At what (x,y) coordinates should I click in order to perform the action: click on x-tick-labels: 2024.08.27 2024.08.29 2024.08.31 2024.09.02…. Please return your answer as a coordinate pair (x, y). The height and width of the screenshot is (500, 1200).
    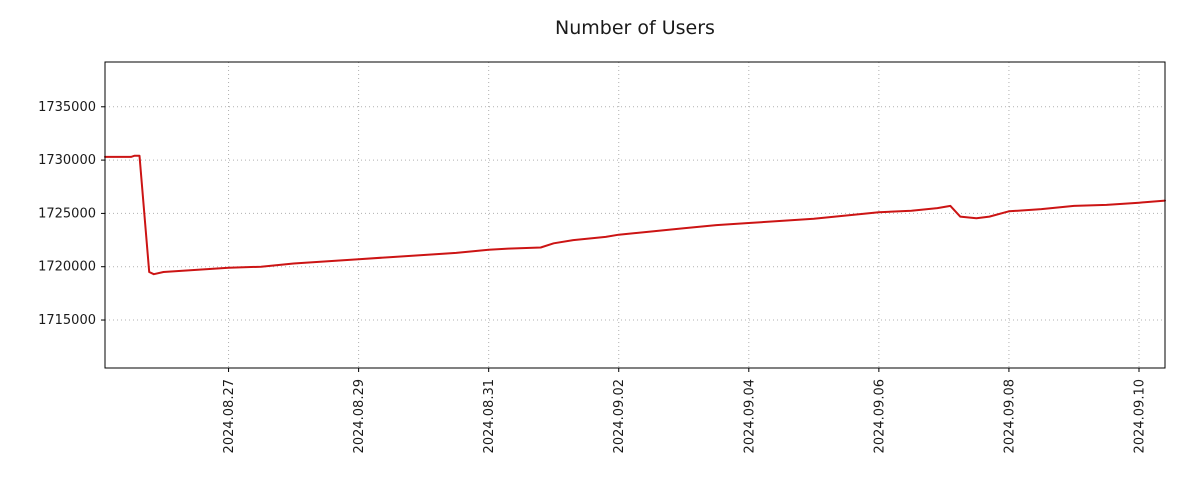
    Looking at the image, I should click on (684, 416).